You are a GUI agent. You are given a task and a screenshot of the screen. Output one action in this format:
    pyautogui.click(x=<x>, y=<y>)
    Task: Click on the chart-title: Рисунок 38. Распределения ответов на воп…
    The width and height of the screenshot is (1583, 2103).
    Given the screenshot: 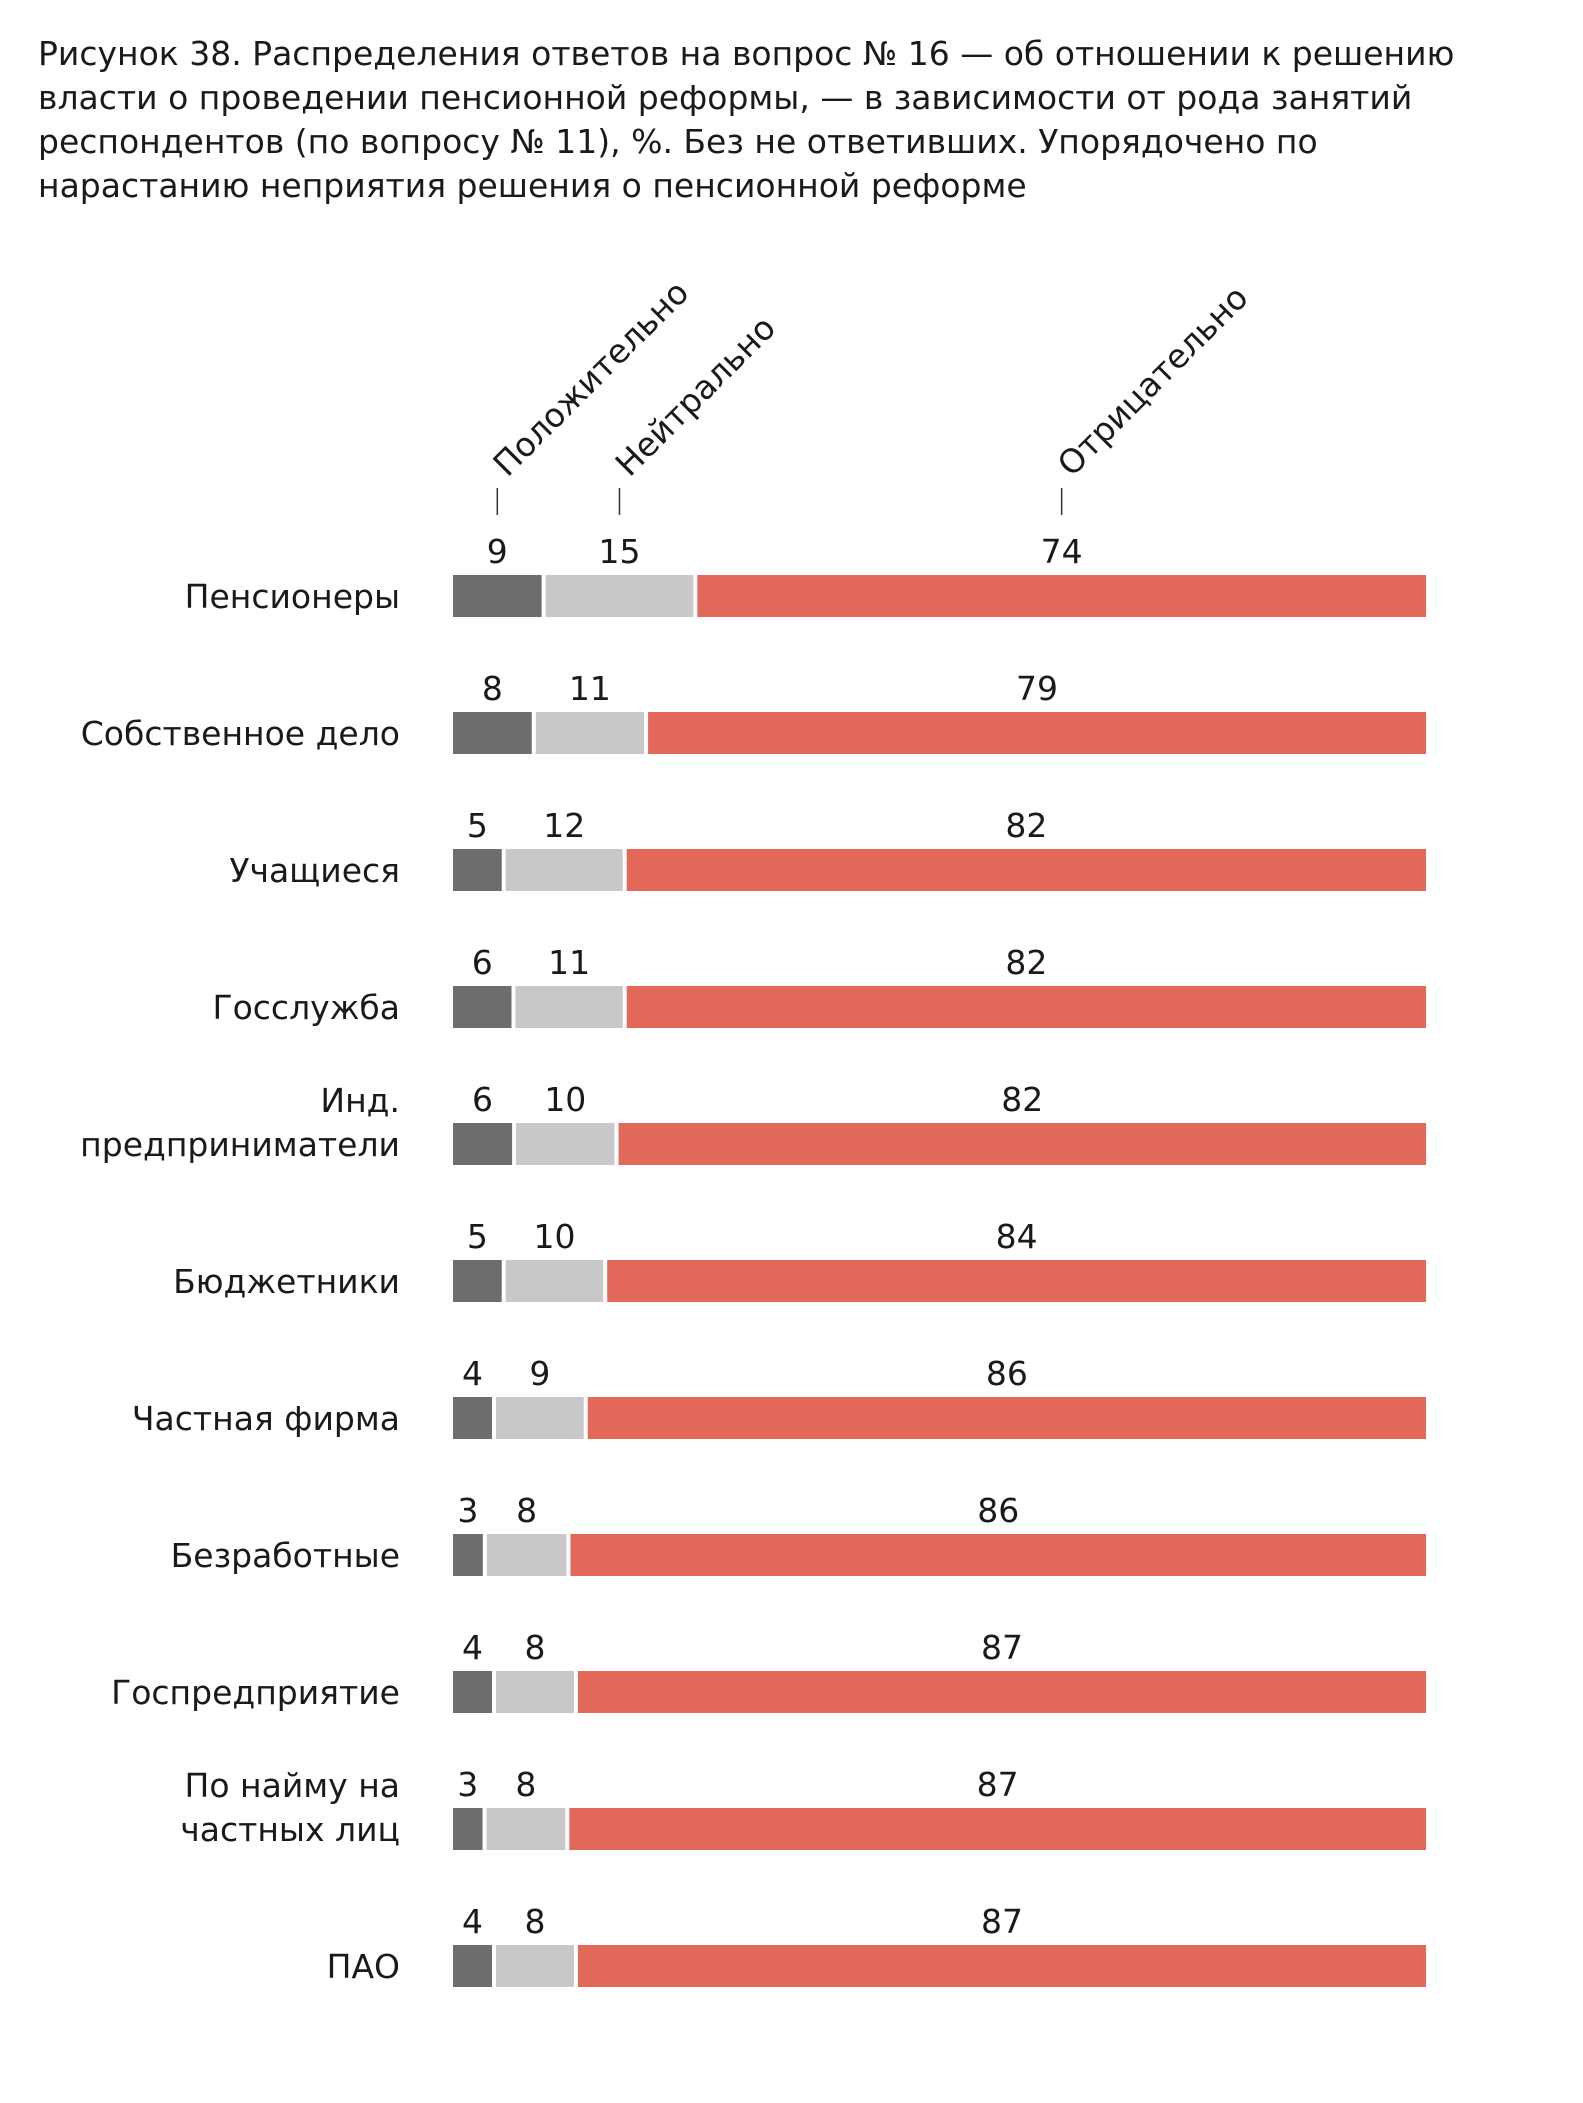 What is the action you would take?
    pyautogui.click(x=746, y=119)
    